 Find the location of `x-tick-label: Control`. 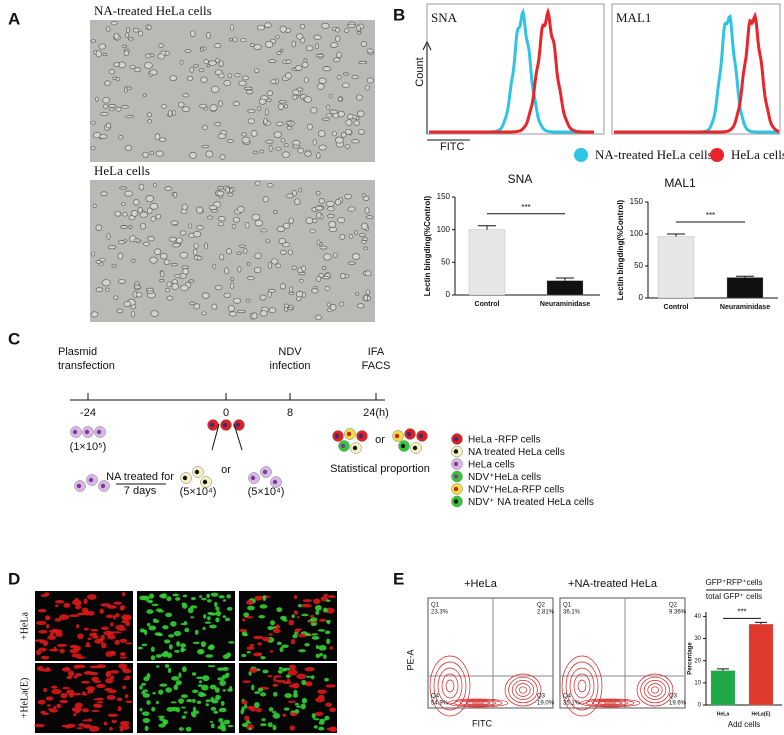

x-tick-label: Control is located at coordinates (487, 304).